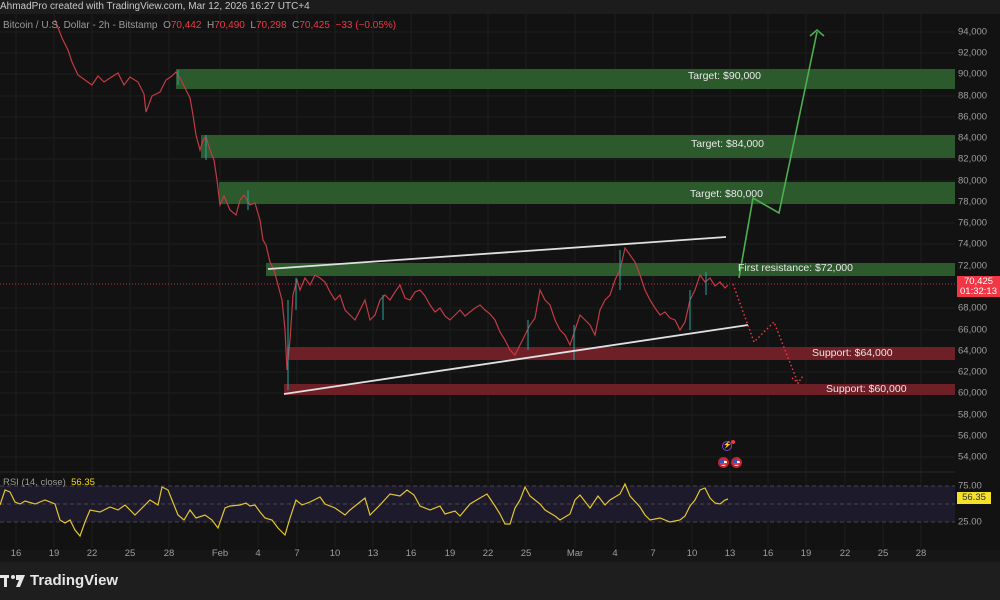  I want to click on brand-name: TradingView, so click(74, 580).